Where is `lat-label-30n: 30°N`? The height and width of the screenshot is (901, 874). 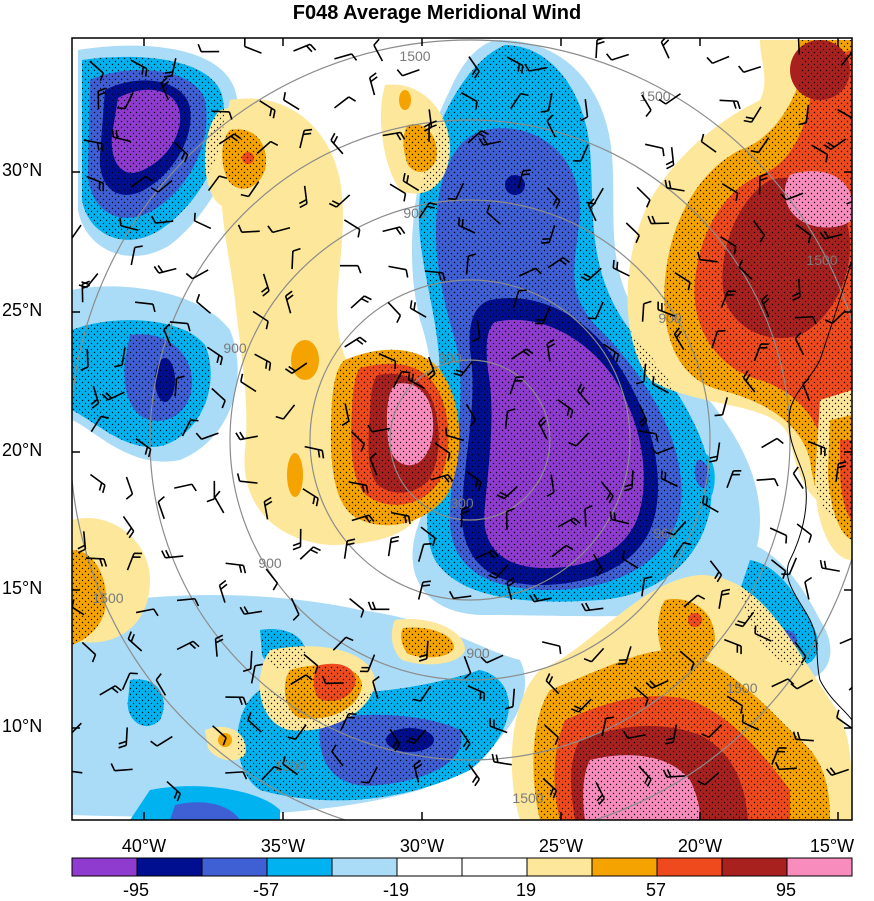
lat-label-30n: 30°N is located at coordinates (22, 170).